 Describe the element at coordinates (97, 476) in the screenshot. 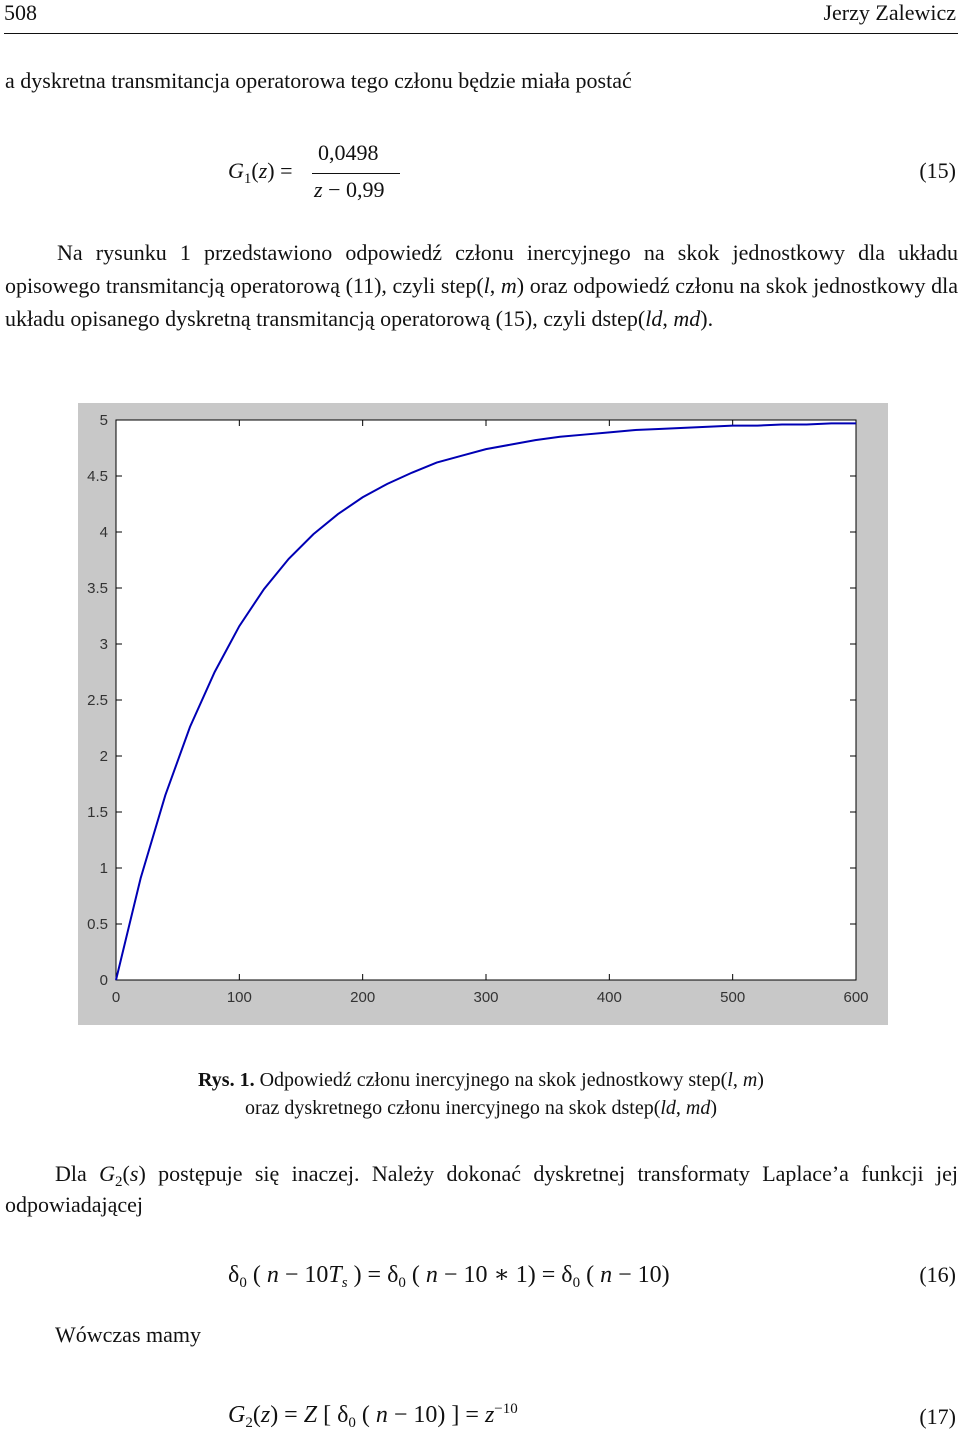

I see `y-tick-label: 4.5` at that location.